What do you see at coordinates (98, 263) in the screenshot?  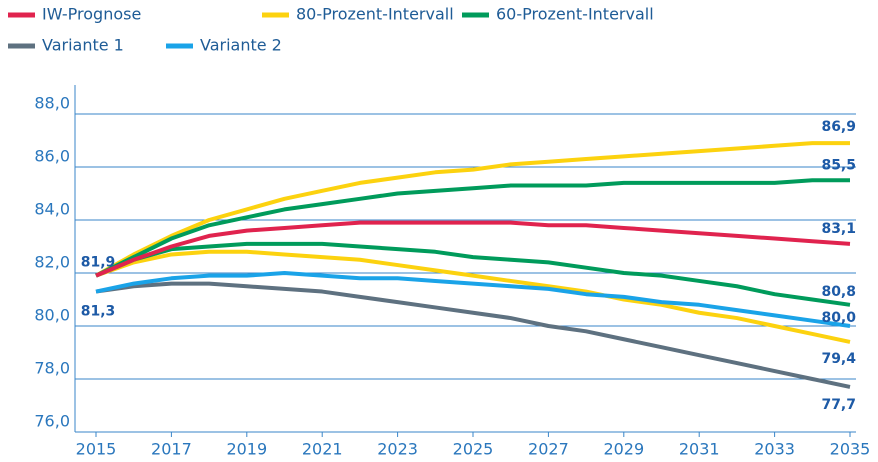 I see `value-label: 81,9` at bounding box center [98, 263].